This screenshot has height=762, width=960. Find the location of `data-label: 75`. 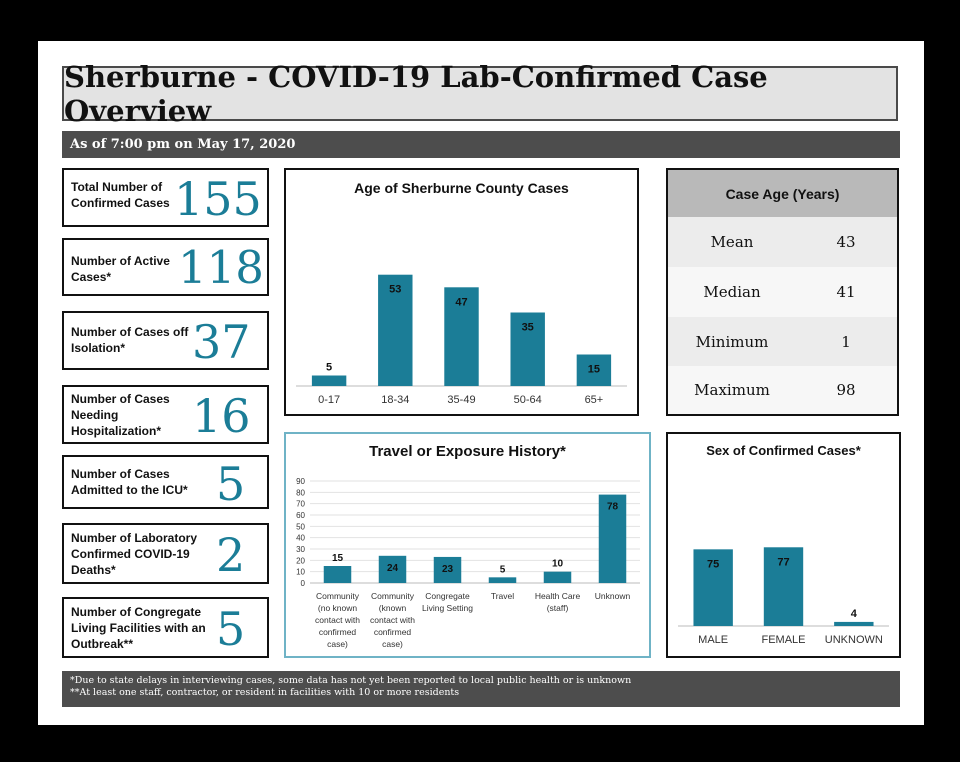

data-label: 75 is located at coordinates (713, 564).